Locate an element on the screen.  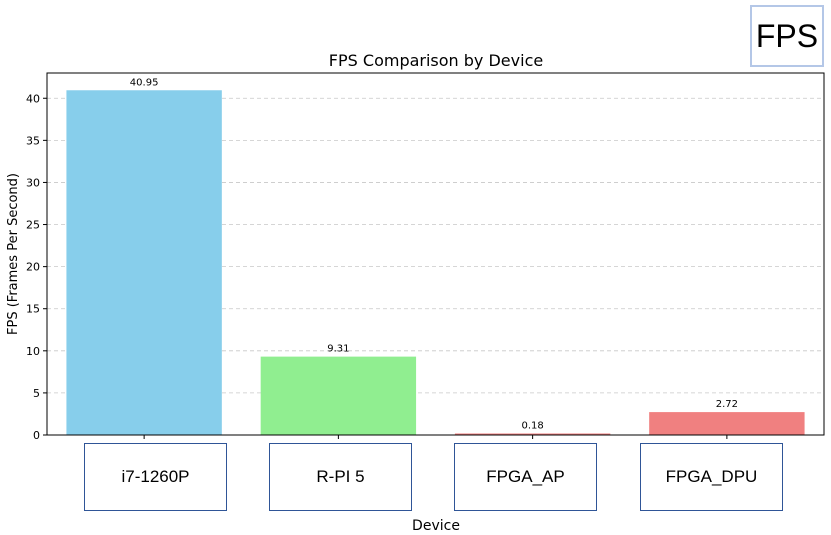
y-tick-label: 30 is located at coordinates (33, 182).